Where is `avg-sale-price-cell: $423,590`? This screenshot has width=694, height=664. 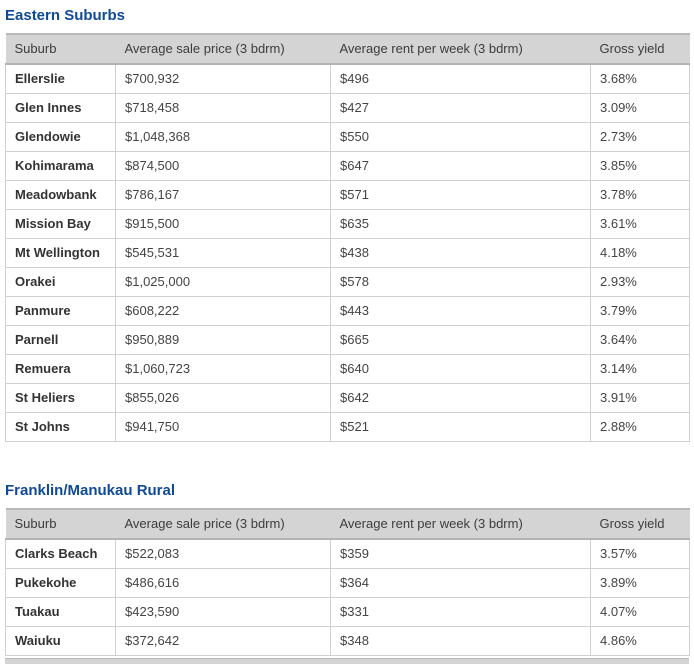
avg-sale-price-cell: $423,590 is located at coordinates (223, 612).